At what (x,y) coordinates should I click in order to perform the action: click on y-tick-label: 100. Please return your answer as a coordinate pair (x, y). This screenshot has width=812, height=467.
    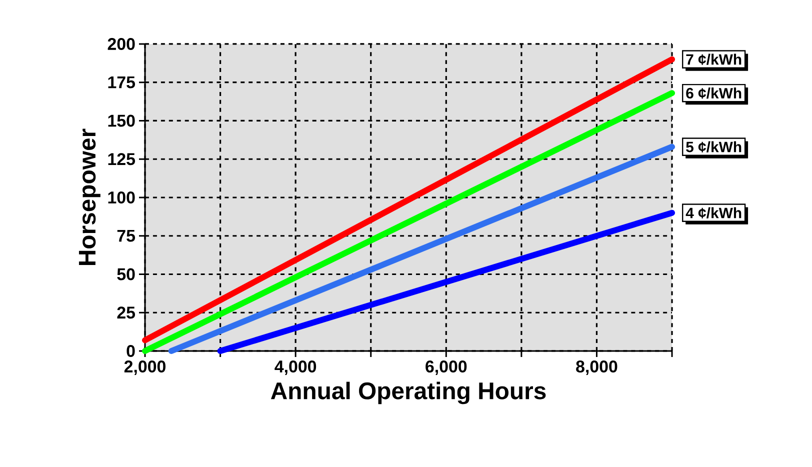
    Looking at the image, I should click on (121, 197).